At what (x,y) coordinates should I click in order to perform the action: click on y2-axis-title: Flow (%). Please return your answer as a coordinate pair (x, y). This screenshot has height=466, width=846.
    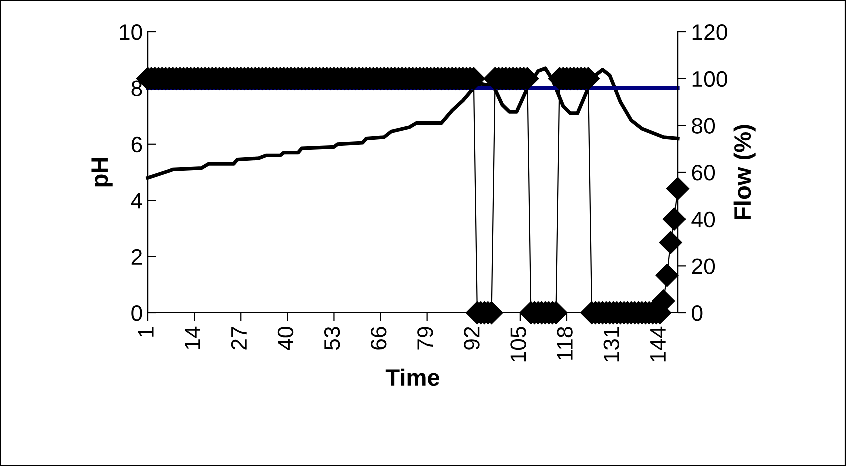
    Looking at the image, I should click on (745, 172).